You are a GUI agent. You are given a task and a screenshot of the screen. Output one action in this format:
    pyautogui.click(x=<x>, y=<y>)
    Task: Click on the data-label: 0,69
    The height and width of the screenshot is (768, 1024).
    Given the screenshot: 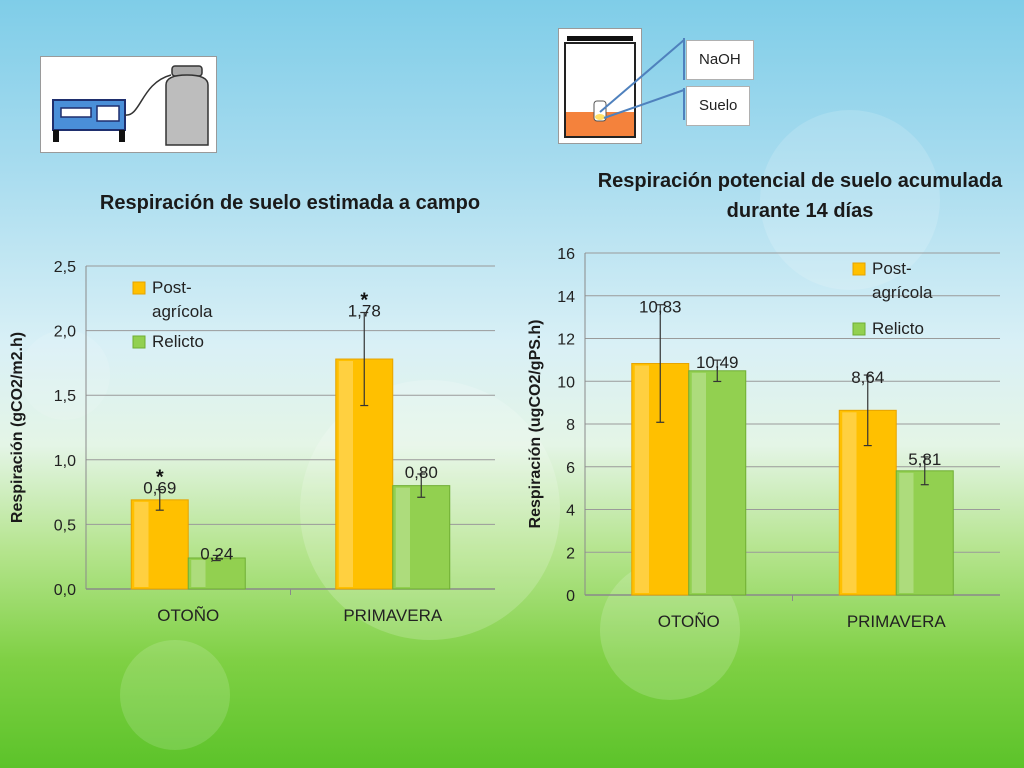 What is the action you would take?
    pyautogui.click(x=159, y=488)
    